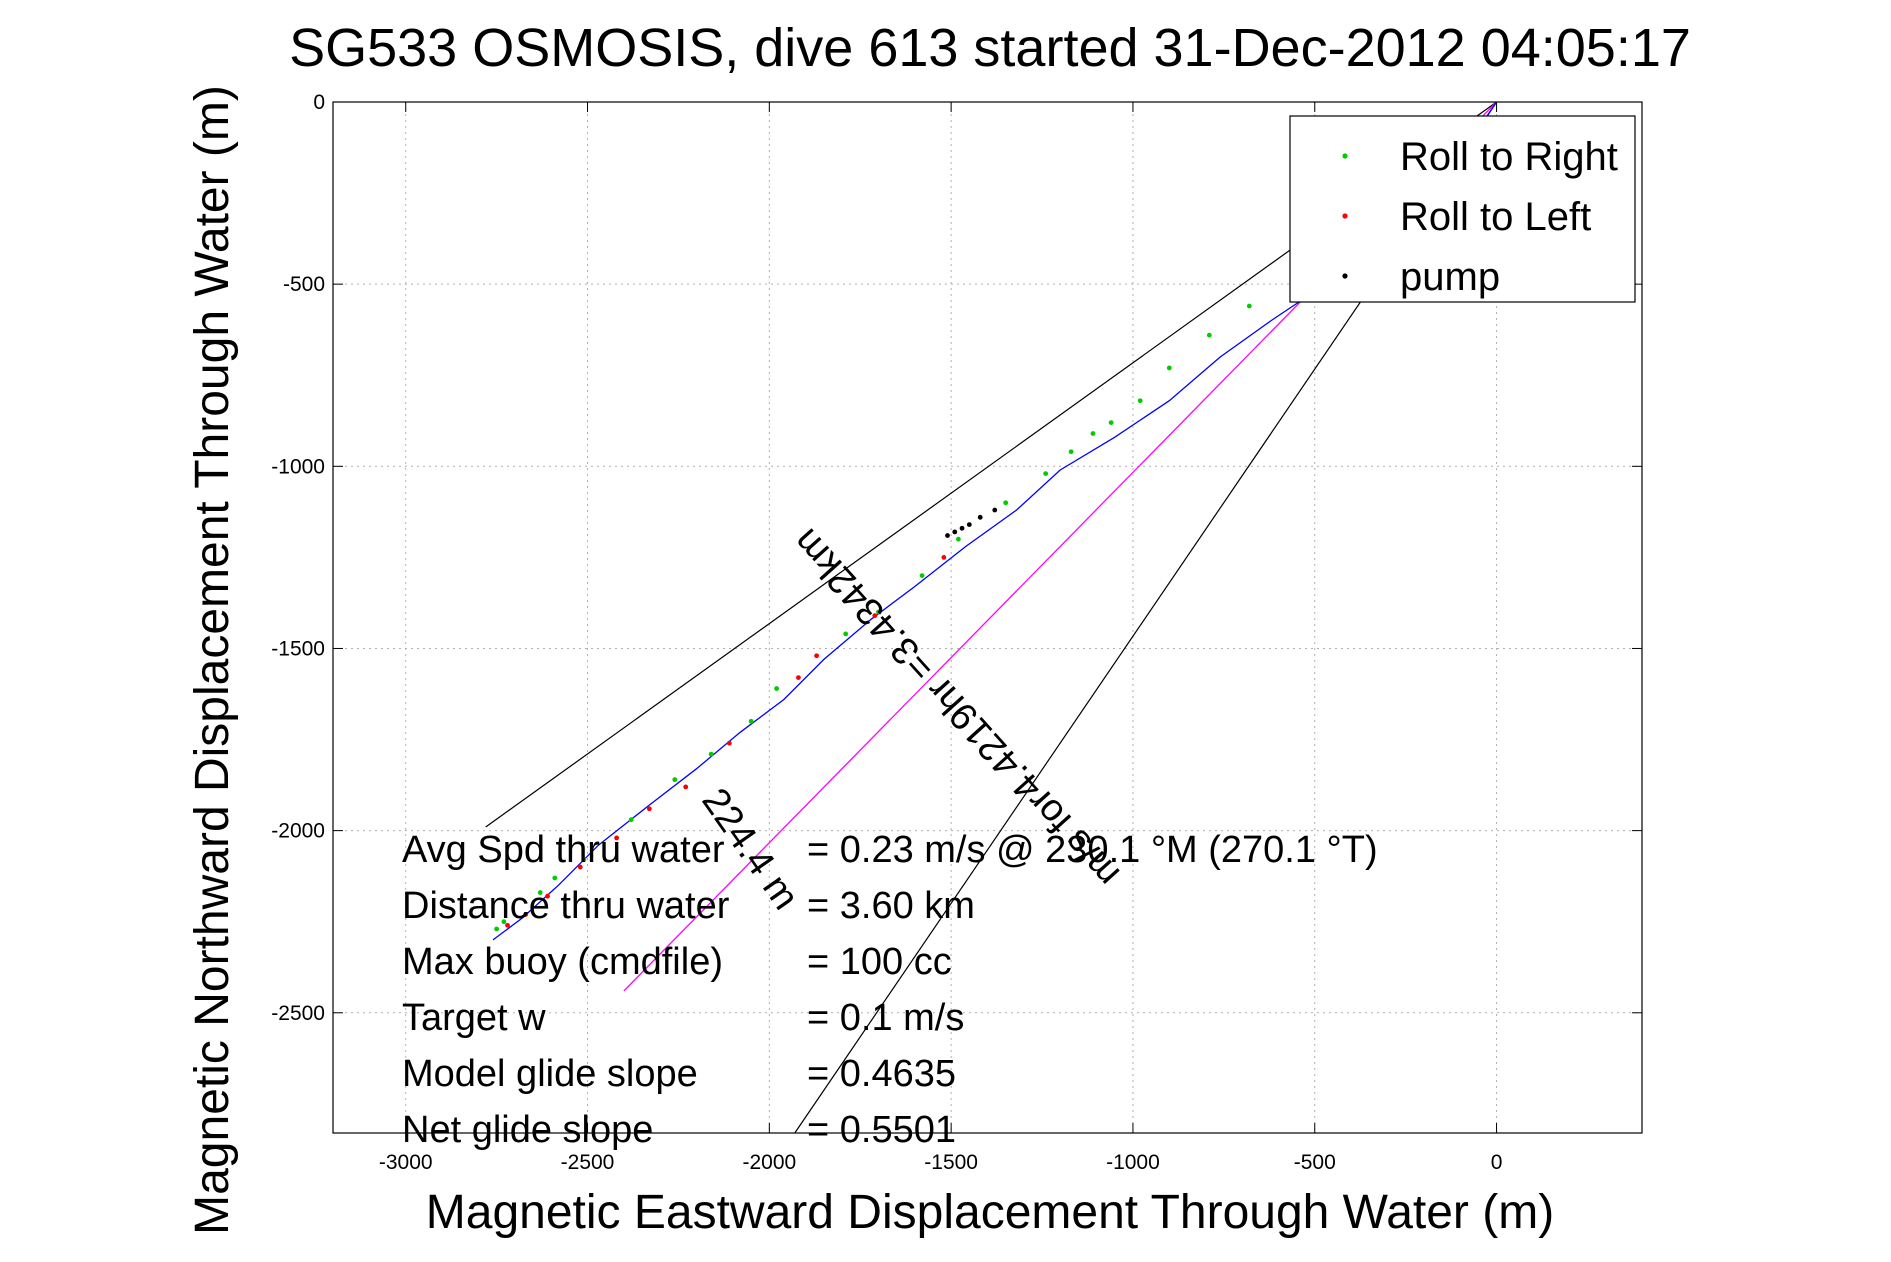 The height and width of the screenshot is (1262, 1891). What do you see at coordinates (550, 1074) in the screenshot?
I see `stat-label: Model glide slope` at bounding box center [550, 1074].